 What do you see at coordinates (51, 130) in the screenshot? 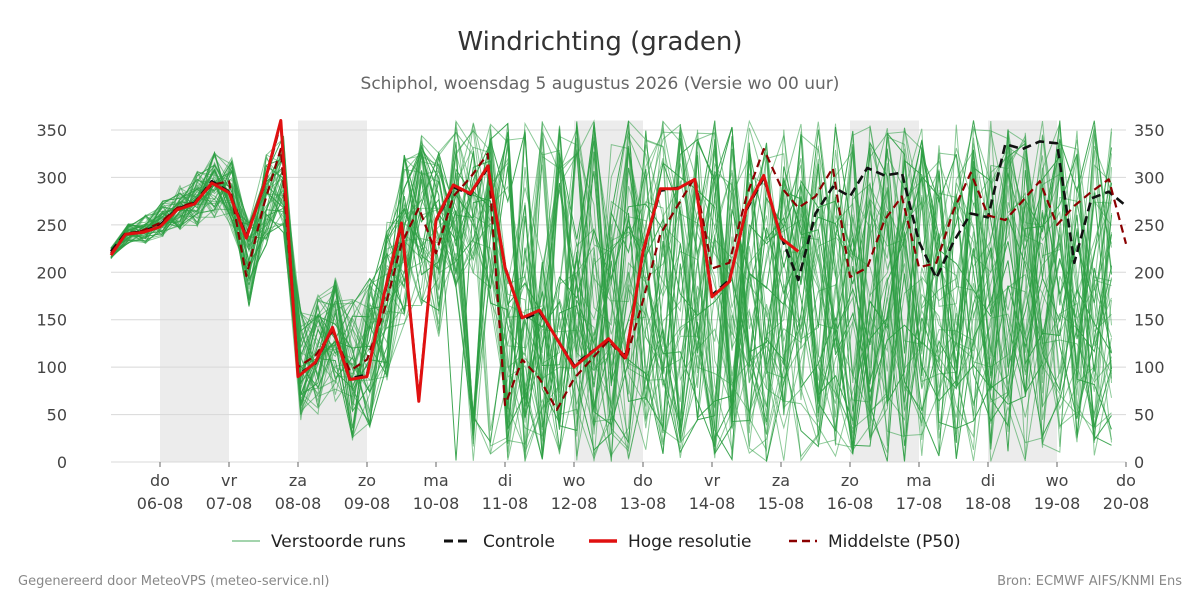
I see `y-tick-left-350: 350` at bounding box center [51, 130].